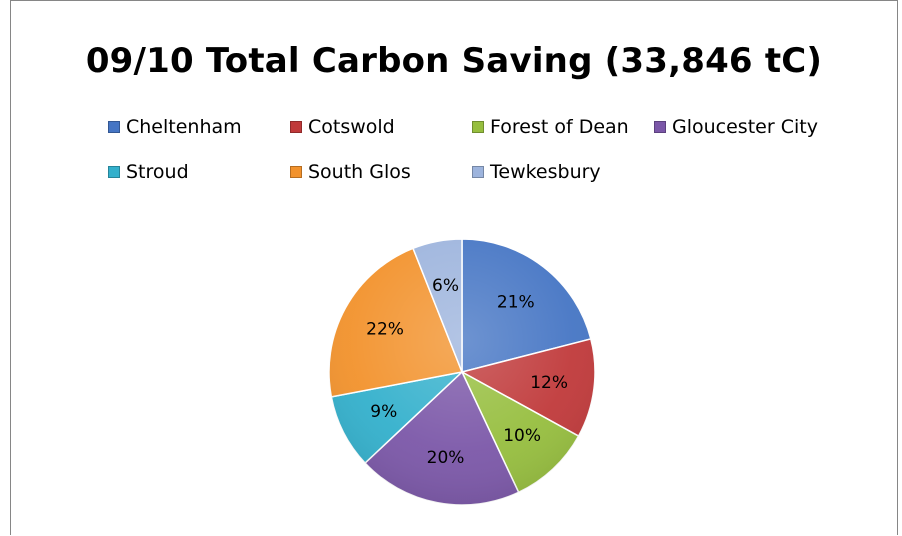  Describe the element at coordinates (114, 172) in the screenshot. I see `legend-swatch-stroud` at that location.